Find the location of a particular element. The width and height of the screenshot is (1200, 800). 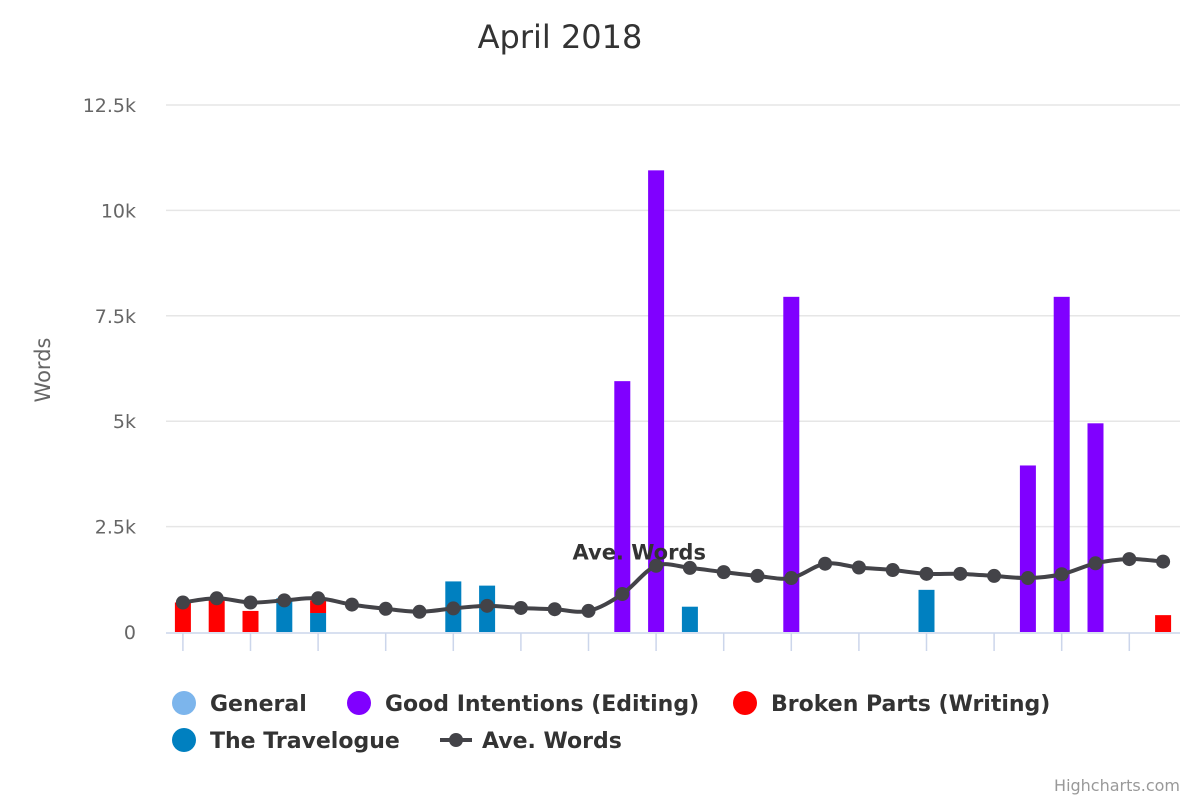

legend-item: General is located at coordinates (239, 704).